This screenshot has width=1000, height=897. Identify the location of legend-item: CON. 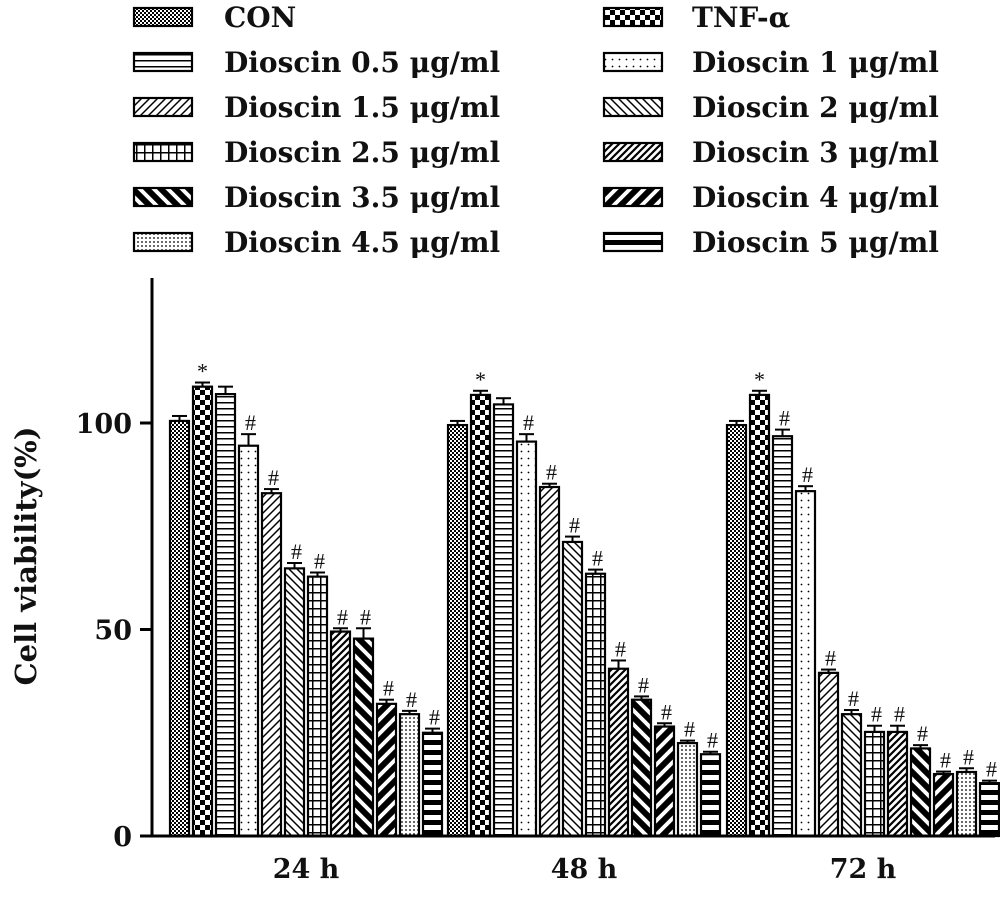
(214, 17).